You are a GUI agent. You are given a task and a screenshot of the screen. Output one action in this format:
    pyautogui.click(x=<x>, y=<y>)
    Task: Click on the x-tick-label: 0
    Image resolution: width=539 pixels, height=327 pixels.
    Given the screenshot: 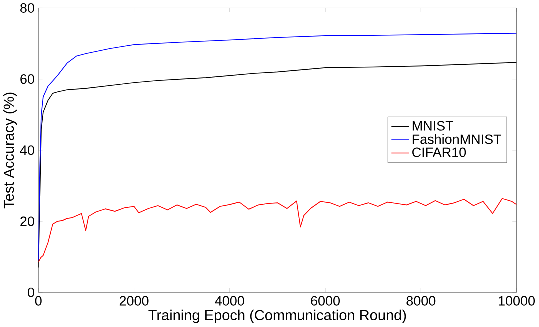 What is the action you would take?
    pyautogui.click(x=38, y=301)
    